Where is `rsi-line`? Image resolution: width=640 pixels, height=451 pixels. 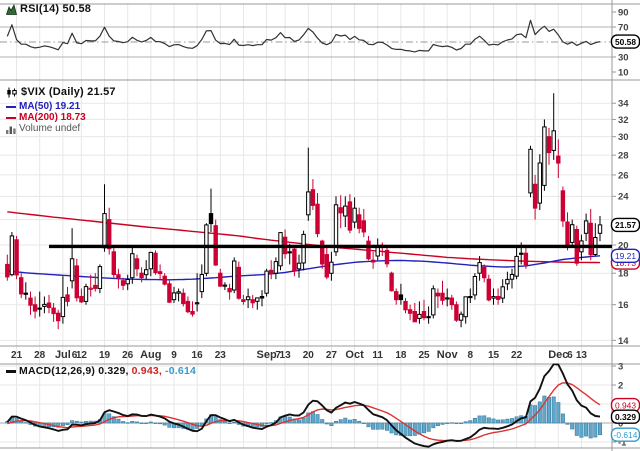 rsi-line is located at coordinates (303, 36).